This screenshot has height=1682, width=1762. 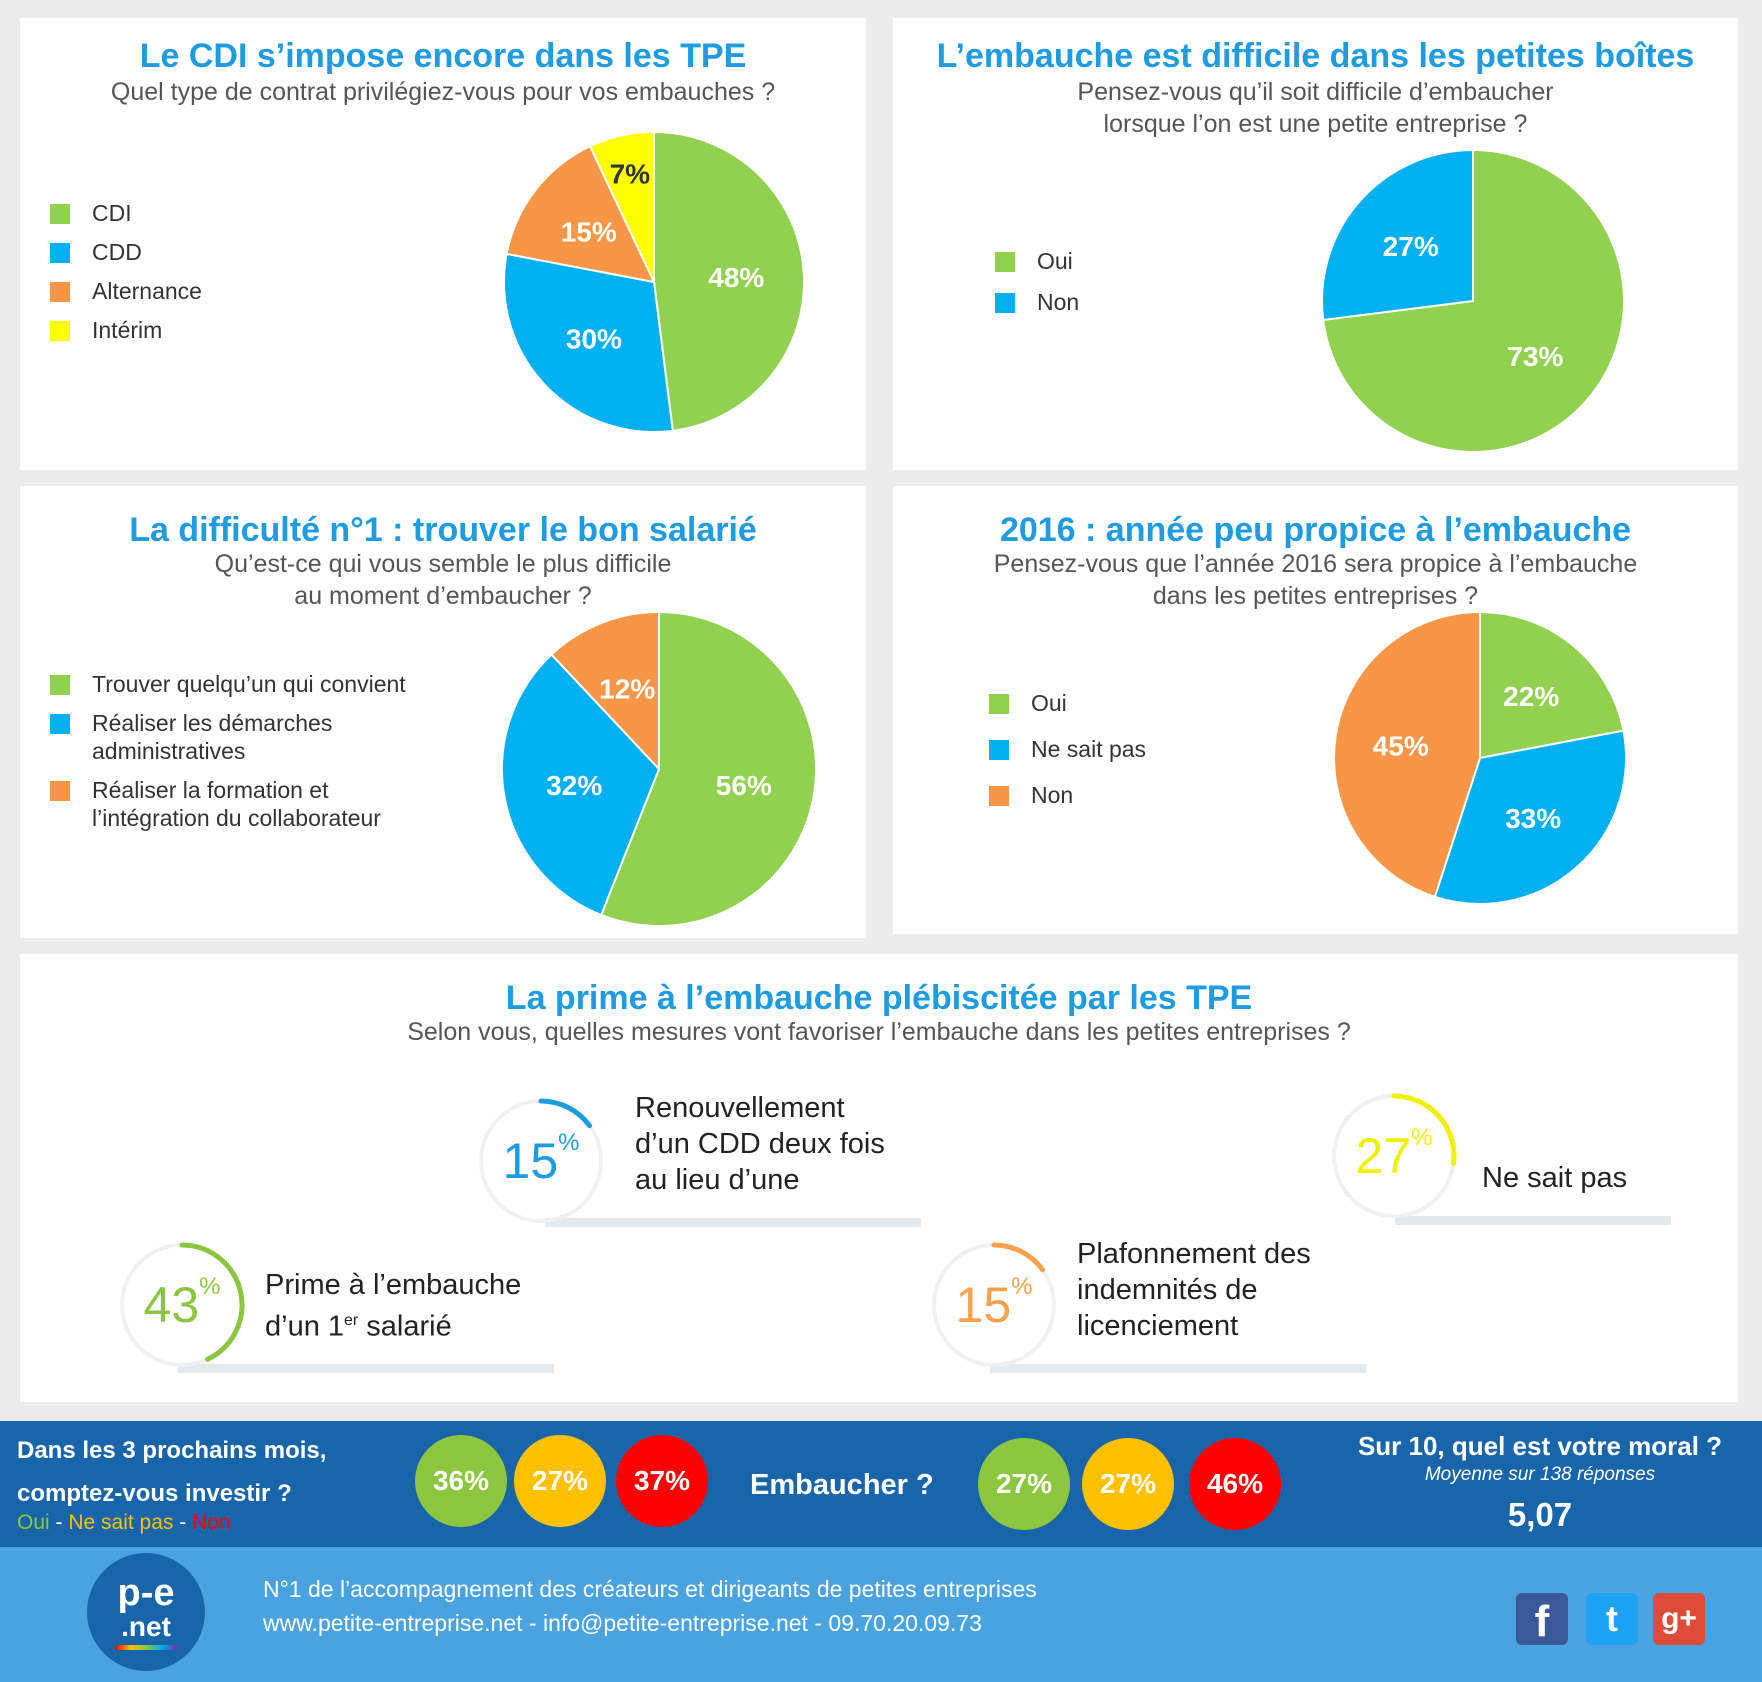 I want to click on label-line: licenciement, so click(x=1158, y=1326).